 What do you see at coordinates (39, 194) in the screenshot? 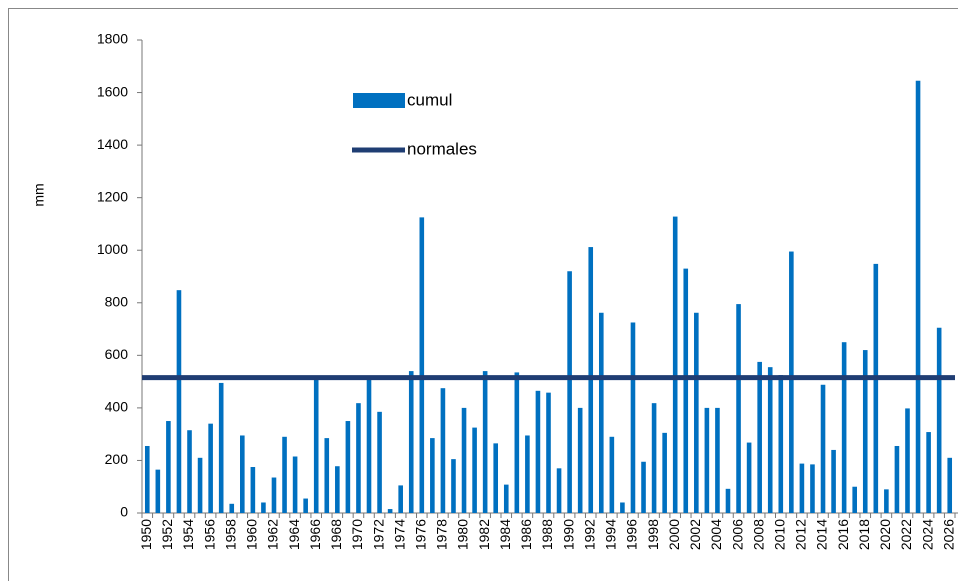
I see `y-axis-label: mm` at bounding box center [39, 194].